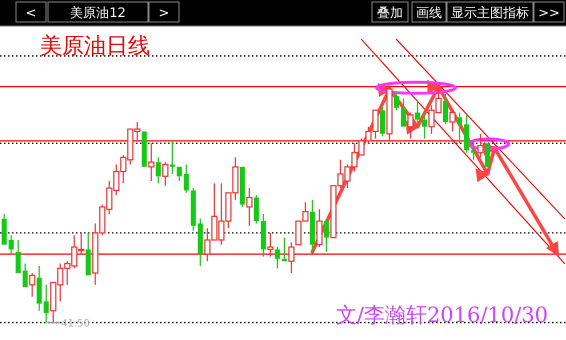 Image resolution: width=566 pixels, height=340 pixels. What do you see at coordinates (390, 12) in the screenshot?
I see `button: 叠加` at bounding box center [390, 12].